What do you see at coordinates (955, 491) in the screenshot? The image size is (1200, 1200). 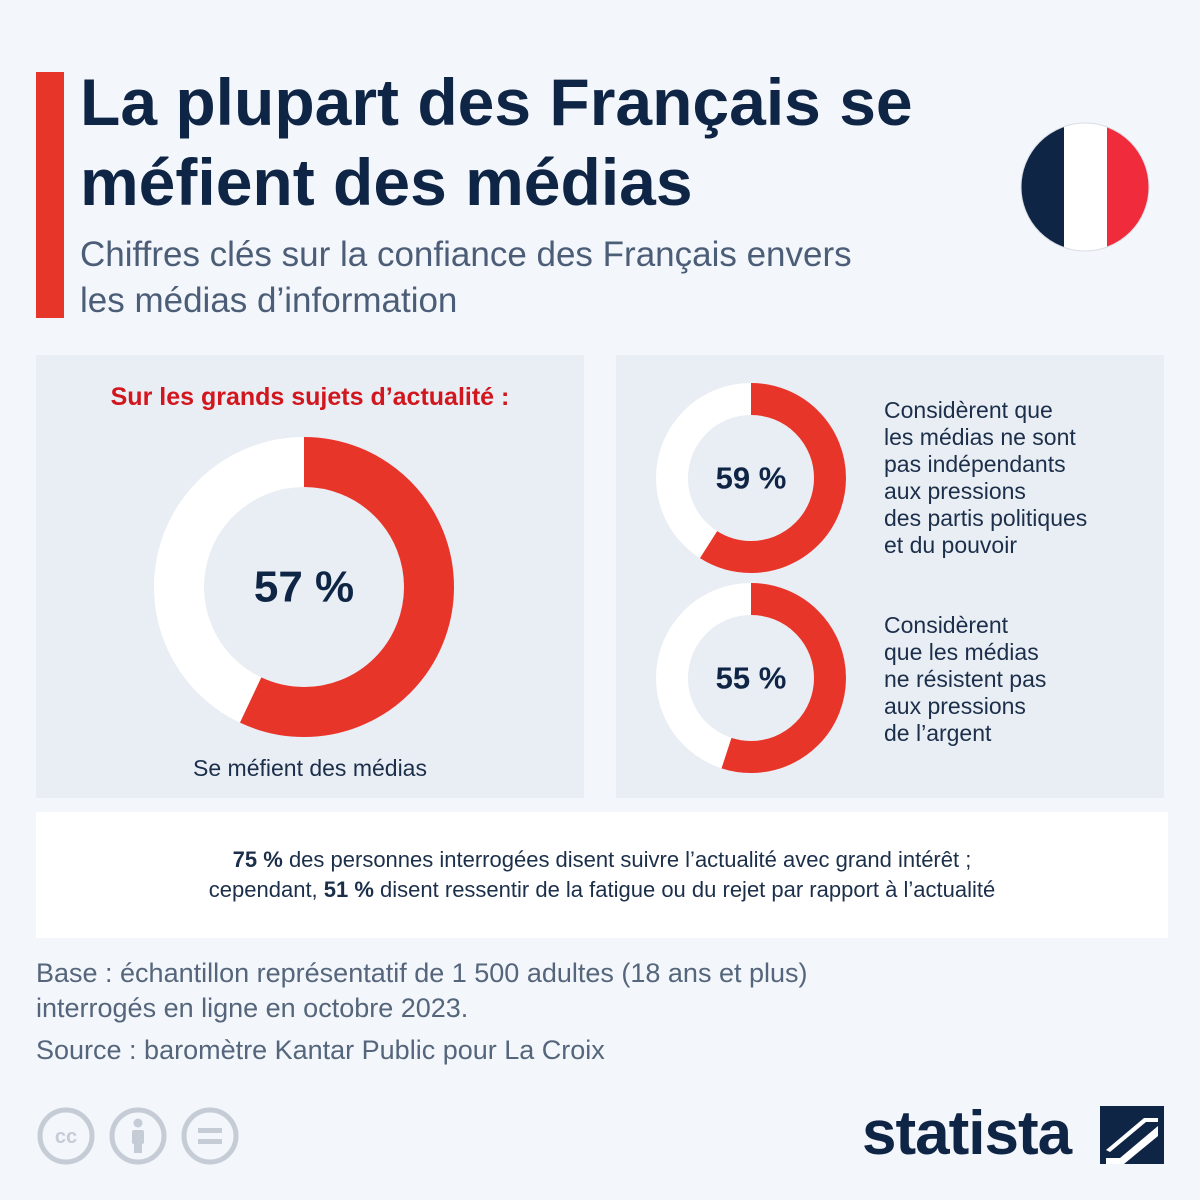 I see `independence-desc-line: aux pressions` at bounding box center [955, 491].